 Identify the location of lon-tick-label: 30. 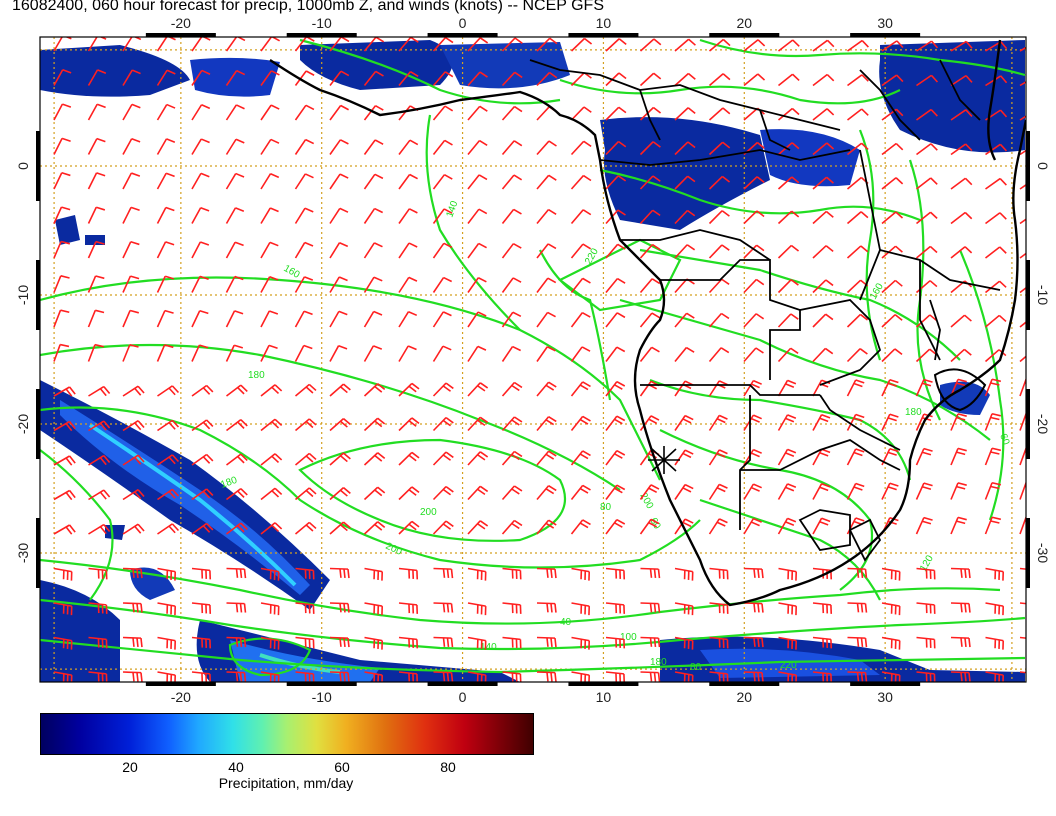
(885, 697).